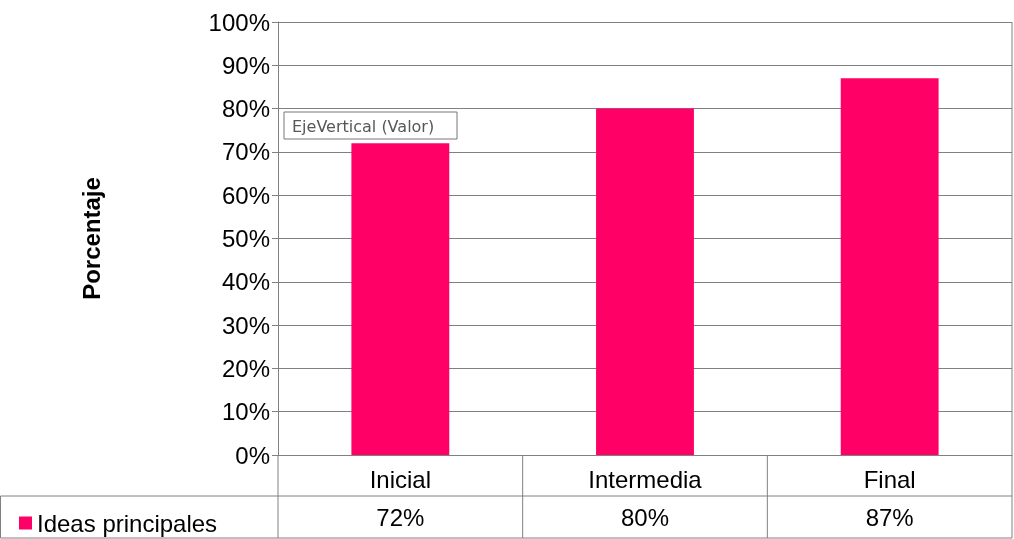 The width and height of the screenshot is (1014, 539). What do you see at coordinates (245, 195) in the screenshot?
I see `y-tick-label: 60%` at bounding box center [245, 195].